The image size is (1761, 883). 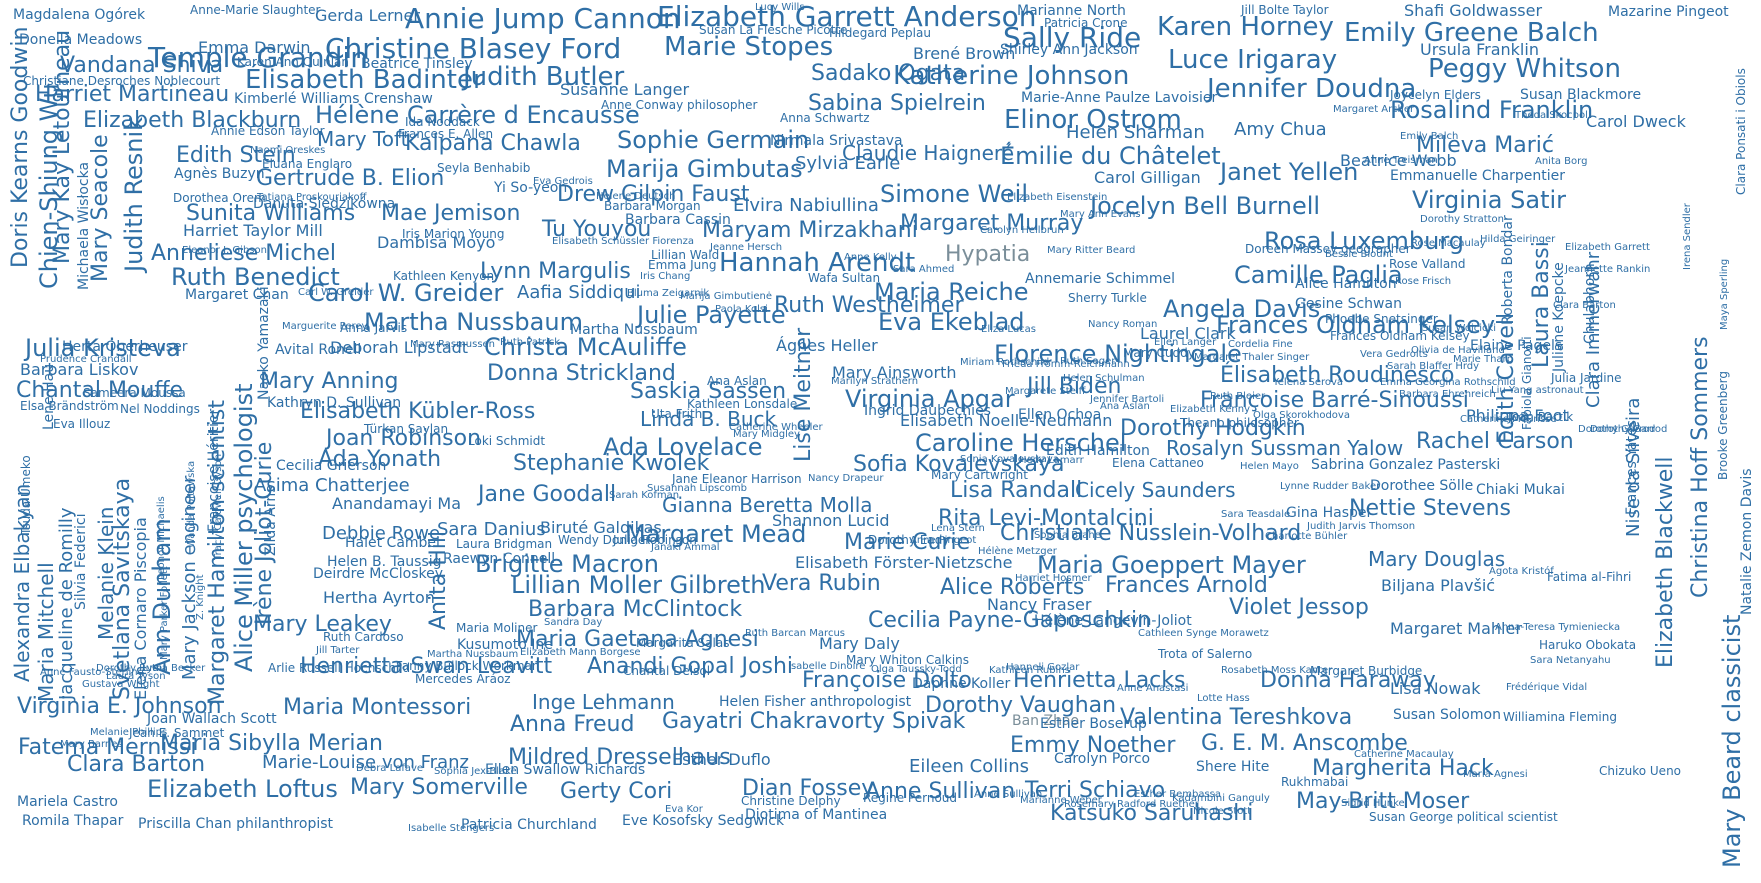 I want to click on word-inge-lehmann: Inge Lehmann, so click(x=603, y=702).